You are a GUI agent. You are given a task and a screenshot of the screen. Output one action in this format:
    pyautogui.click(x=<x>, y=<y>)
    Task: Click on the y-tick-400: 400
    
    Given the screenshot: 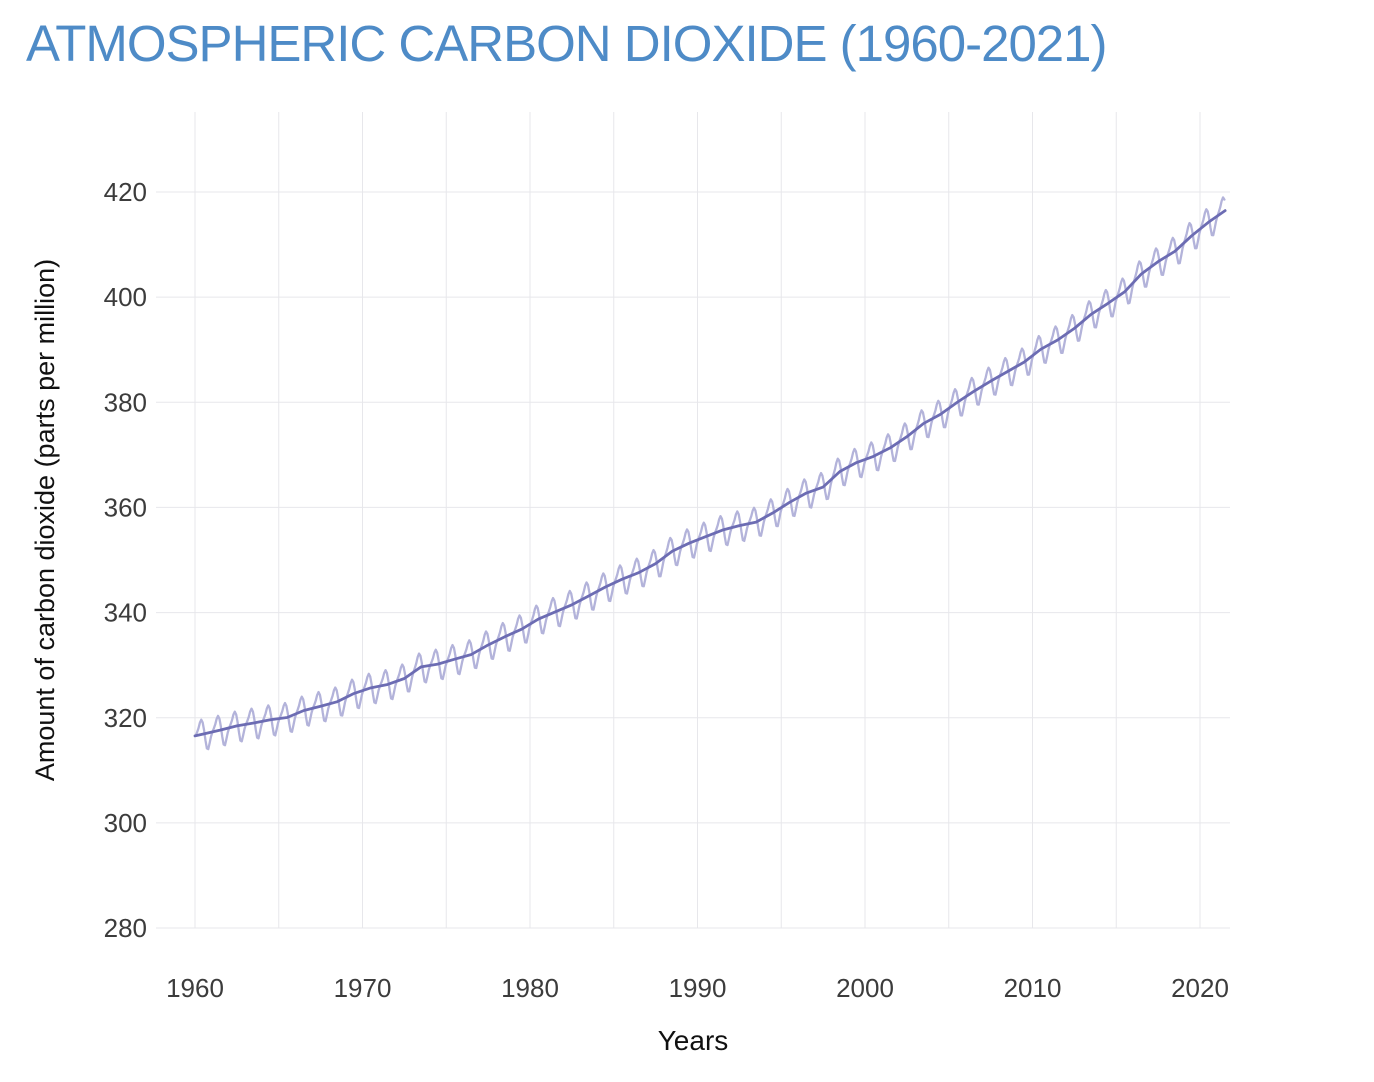 What is the action you would take?
    pyautogui.click(x=125, y=297)
    